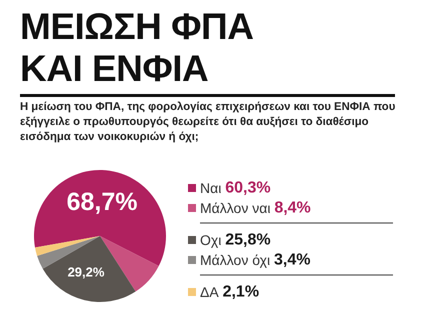 The width and height of the screenshot is (431, 324). What do you see at coordinates (86, 272) in the screenshot?
I see `text: 29,2%` at bounding box center [86, 272].